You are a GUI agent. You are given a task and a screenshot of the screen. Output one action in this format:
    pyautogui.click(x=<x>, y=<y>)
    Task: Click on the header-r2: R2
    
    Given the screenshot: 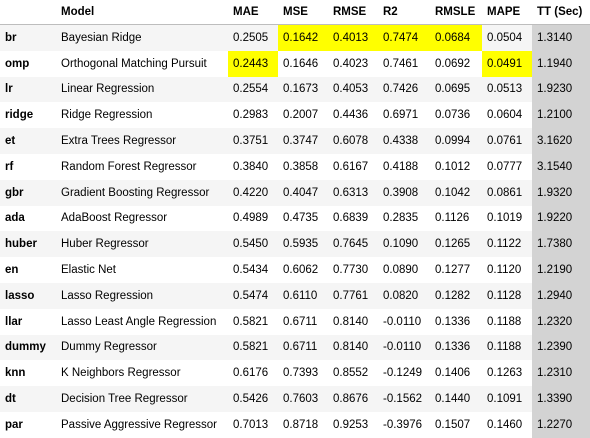 What is the action you would take?
    pyautogui.click(x=404, y=12)
    